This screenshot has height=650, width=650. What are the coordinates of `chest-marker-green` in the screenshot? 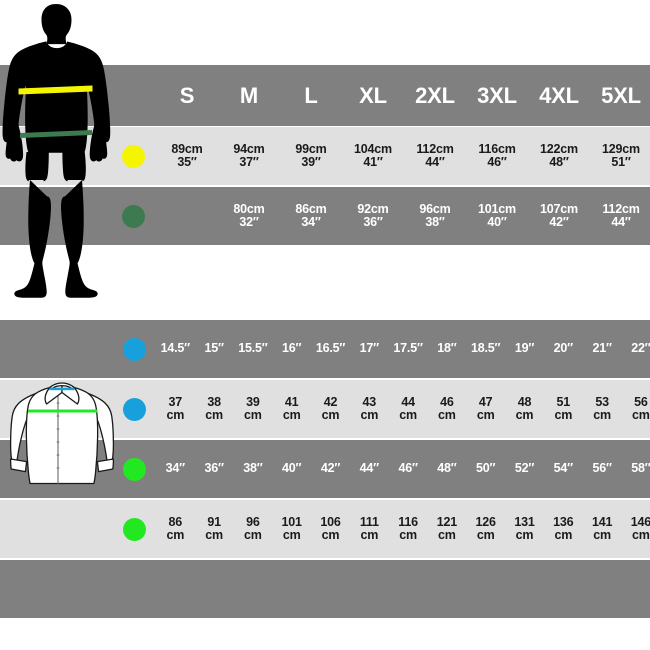 It's located at (134, 469).